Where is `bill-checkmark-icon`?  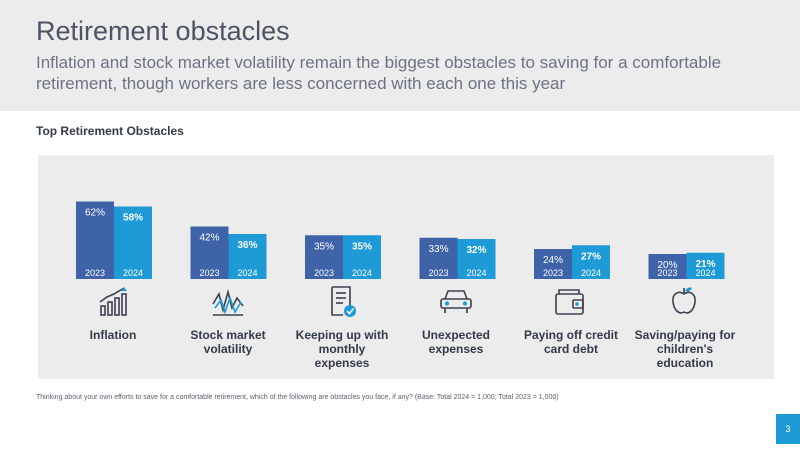
bill-checkmark-icon is located at coordinates (343, 301).